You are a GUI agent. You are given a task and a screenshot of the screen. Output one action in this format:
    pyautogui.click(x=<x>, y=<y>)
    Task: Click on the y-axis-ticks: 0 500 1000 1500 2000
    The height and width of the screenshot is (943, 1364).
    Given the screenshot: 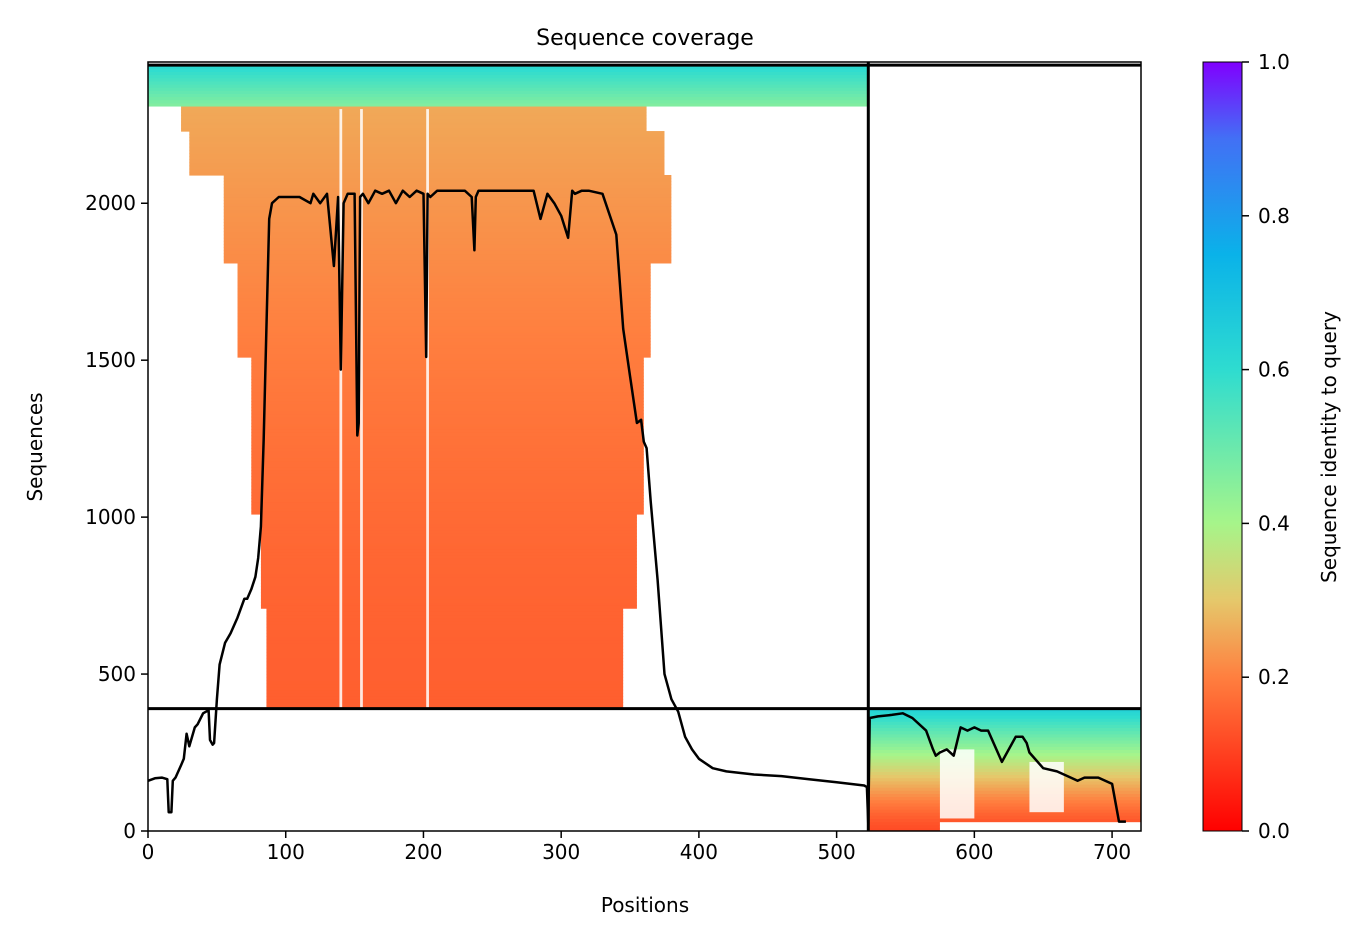 What is the action you would take?
    pyautogui.click(x=116, y=517)
    